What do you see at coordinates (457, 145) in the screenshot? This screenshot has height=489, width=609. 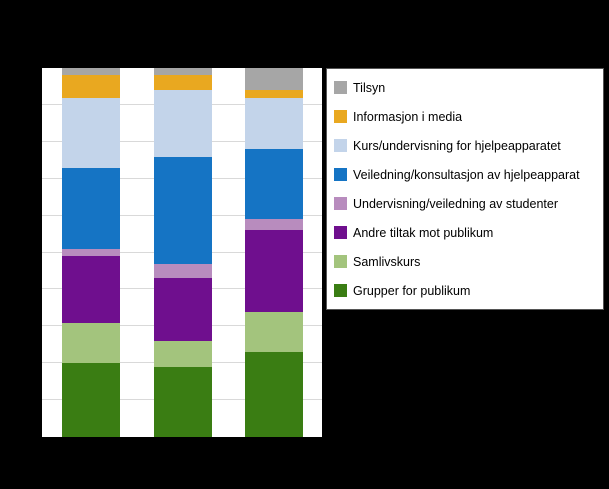 I see `legend-label: Kurs/undervisning for hjelpeapparatet` at bounding box center [457, 145].